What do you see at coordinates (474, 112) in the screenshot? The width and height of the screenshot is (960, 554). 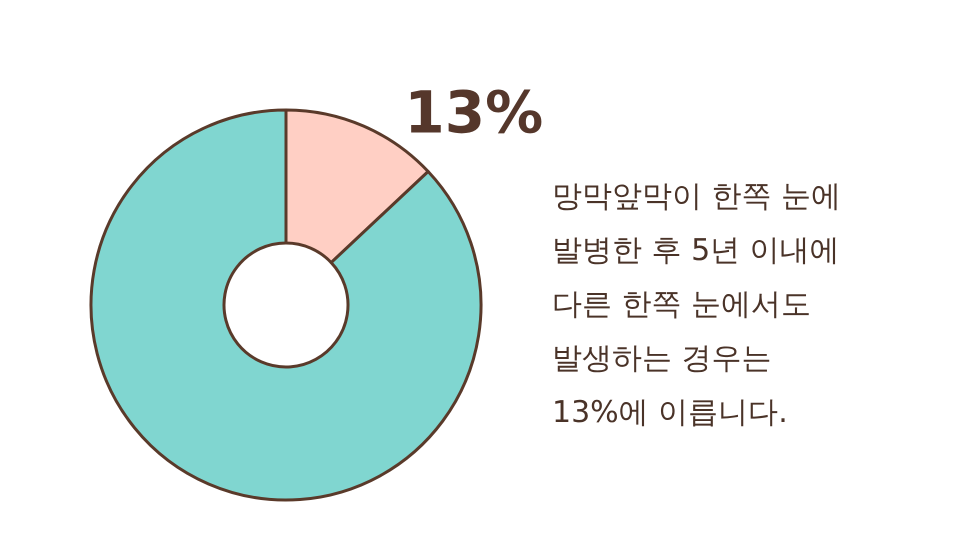 I see `data-label: 13%` at bounding box center [474, 112].